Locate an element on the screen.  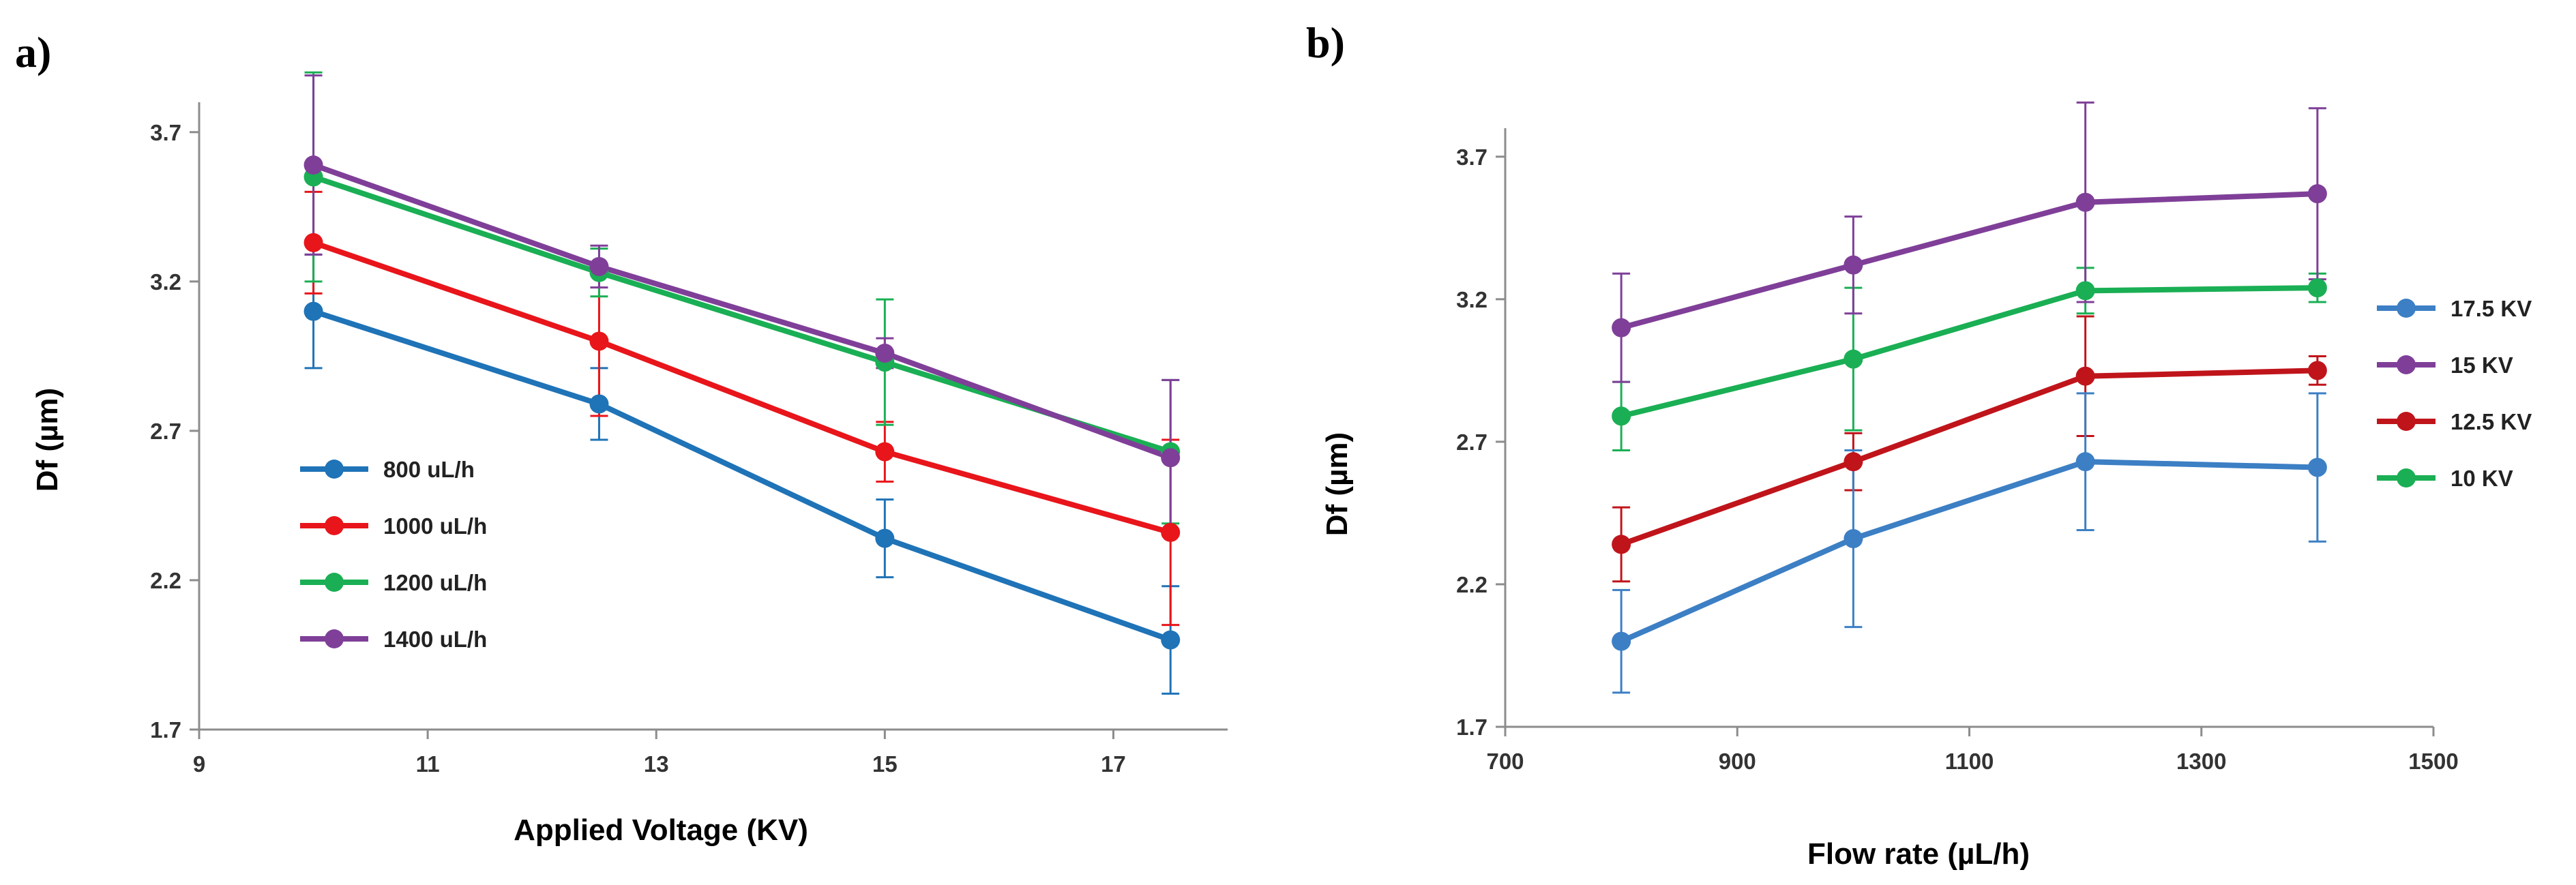
panel-b-x-axis-title: Flow rate (µL/h) is located at coordinates (1918, 854).